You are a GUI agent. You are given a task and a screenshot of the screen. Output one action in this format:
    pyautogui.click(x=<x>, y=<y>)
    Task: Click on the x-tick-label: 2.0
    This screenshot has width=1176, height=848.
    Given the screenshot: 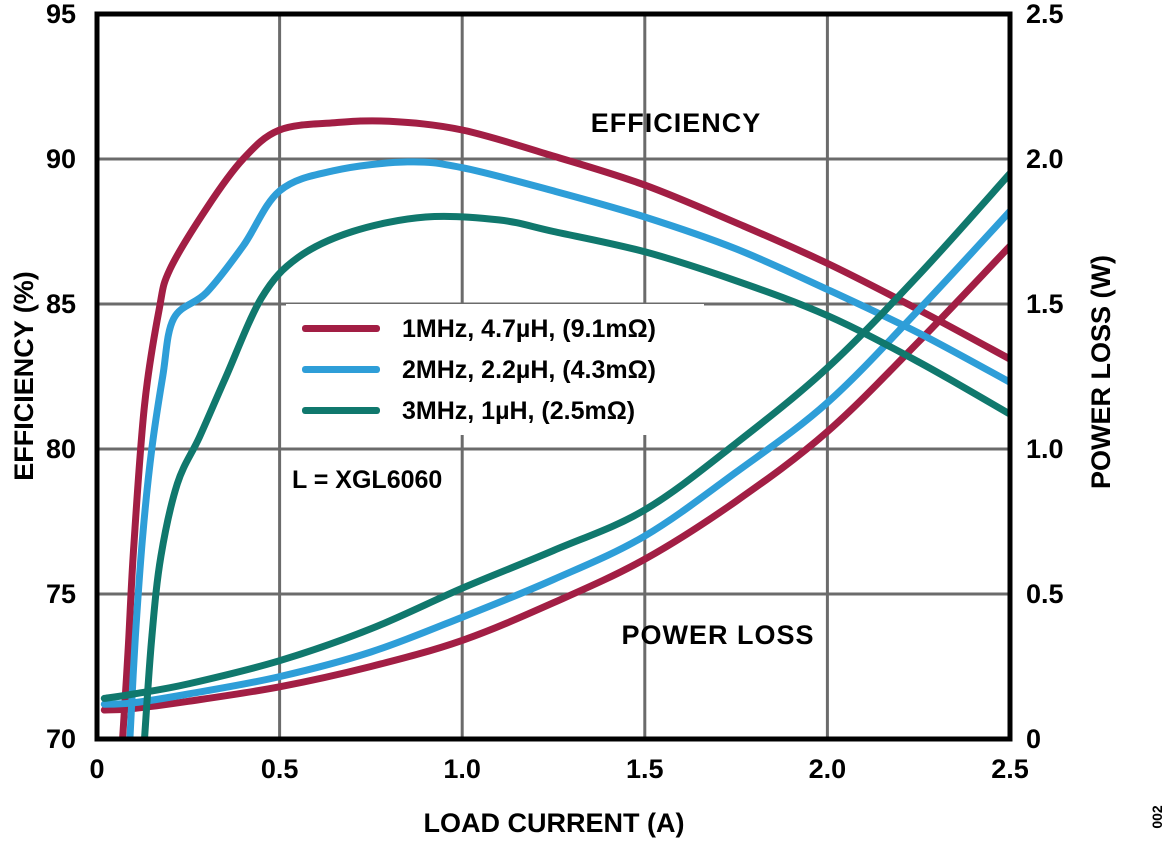 What is the action you would take?
    pyautogui.click(x=827, y=769)
    